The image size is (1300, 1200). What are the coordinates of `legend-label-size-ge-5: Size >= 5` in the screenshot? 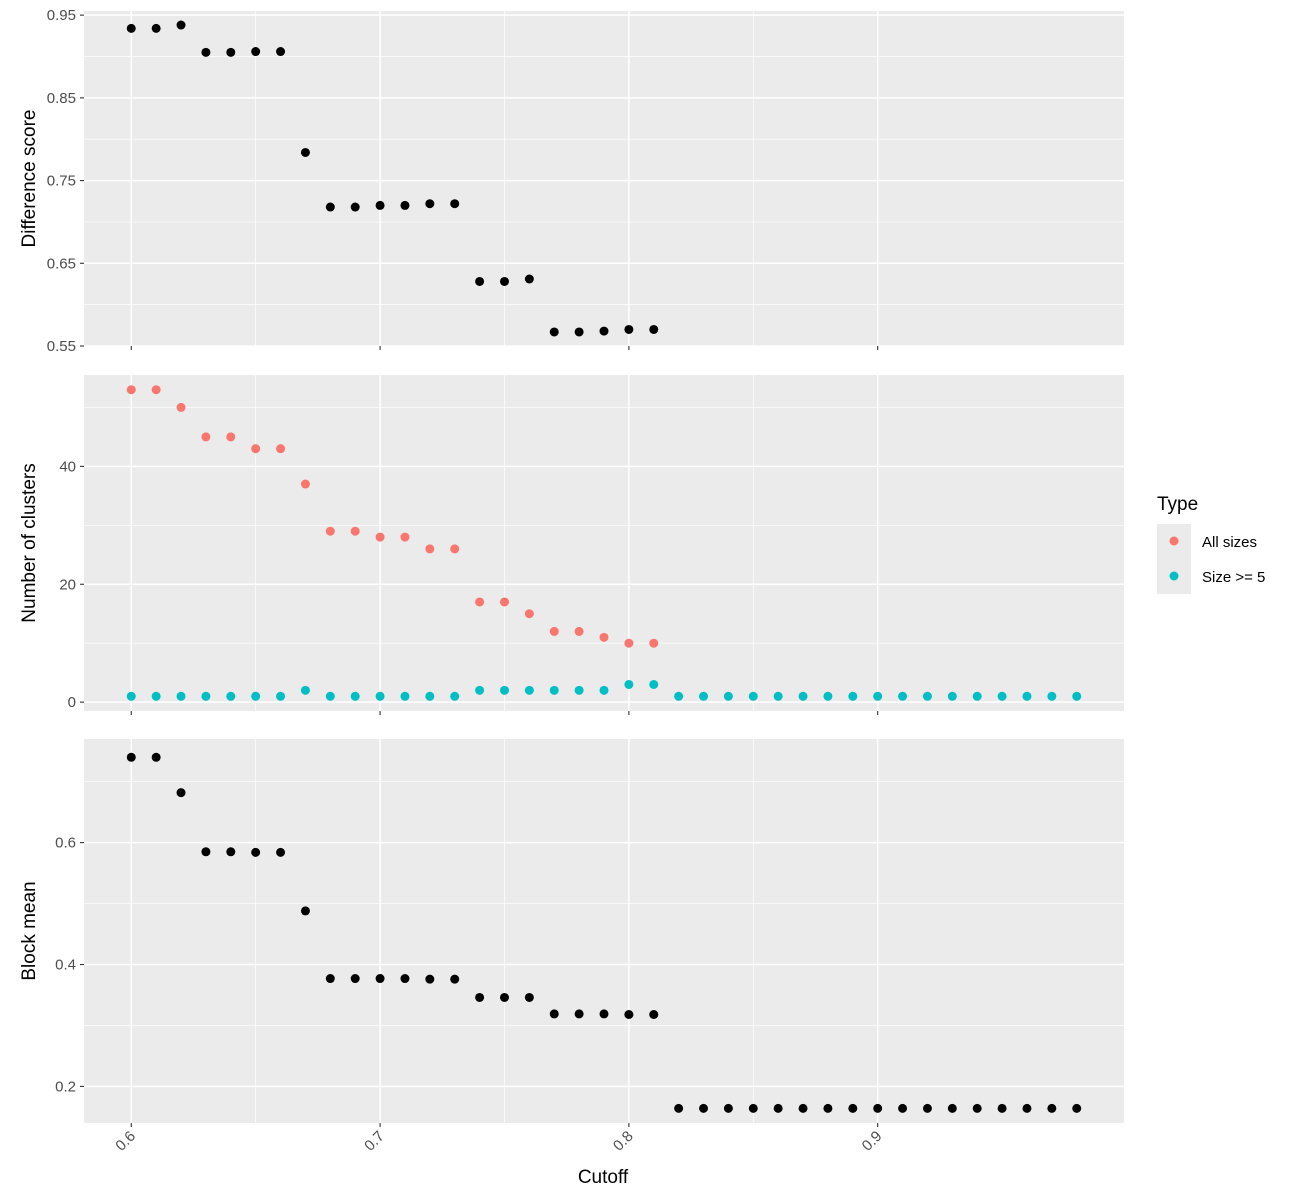 It's located at (1233, 577).